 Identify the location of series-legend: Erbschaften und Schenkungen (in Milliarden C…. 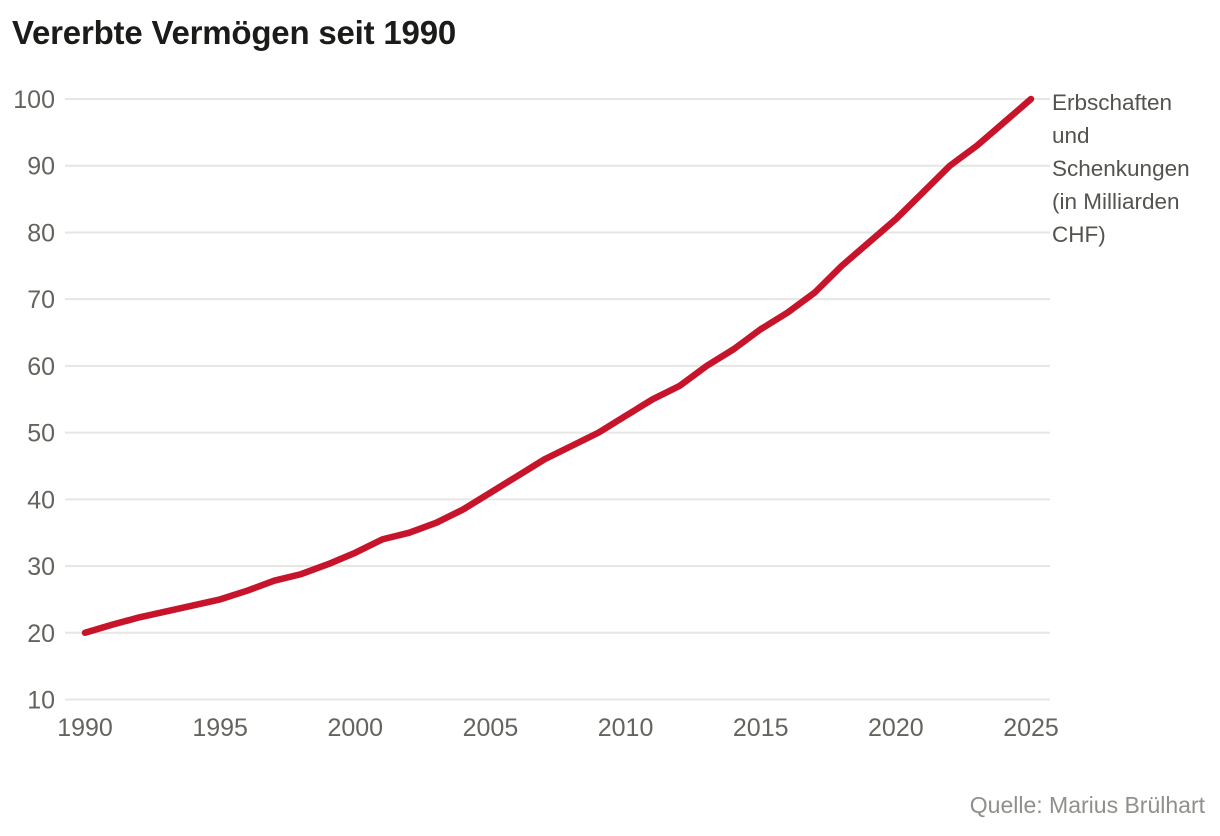
(1132, 168).